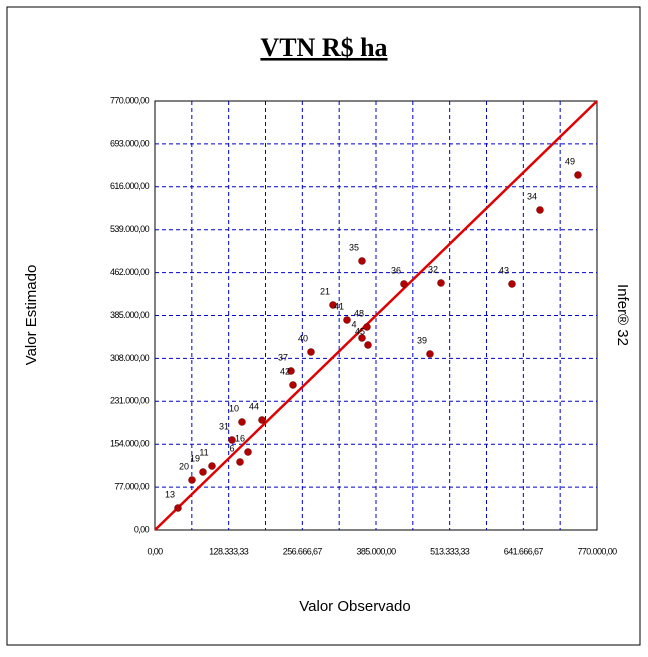 This screenshot has height=657, width=648. Describe the element at coordinates (240, 438) in the screenshot. I see `point-label: 16` at that location.